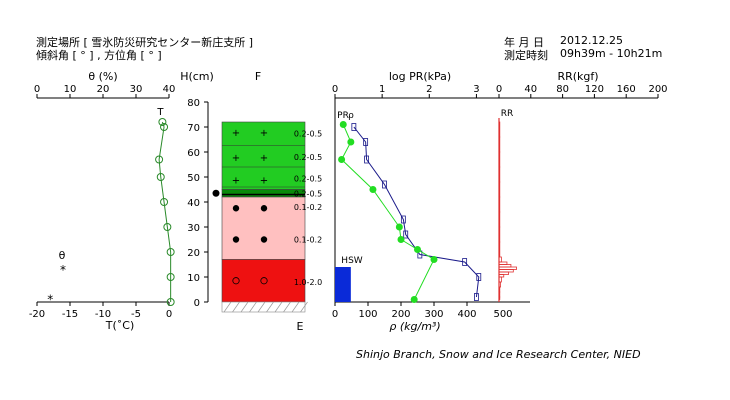 This screenshot has width=730, height=400. Describe the element at coordinates (258, 76) in the screenshot. I see `grain-form-header: F` at that location.